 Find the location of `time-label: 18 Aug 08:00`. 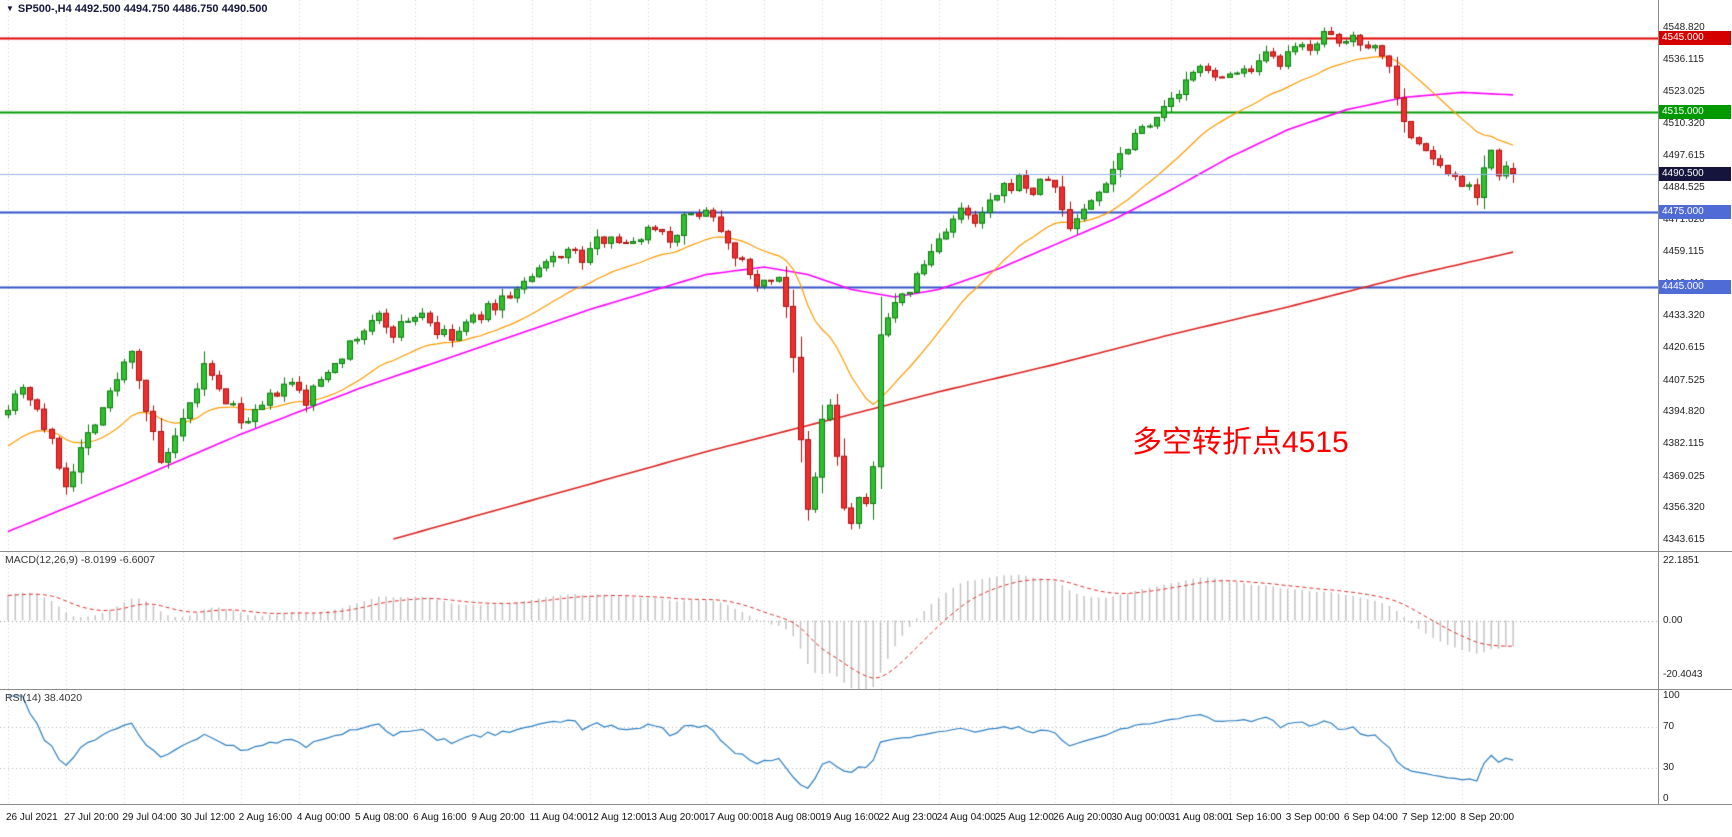

time-label: 18 Aug 08:00 is located at coordinates (792, 817).